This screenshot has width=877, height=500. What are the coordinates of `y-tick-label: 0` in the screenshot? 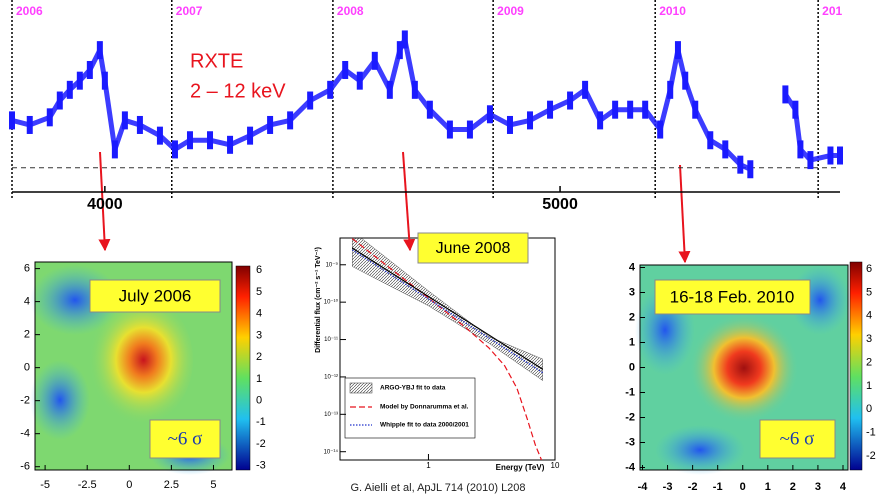 It's located at (632, 367).